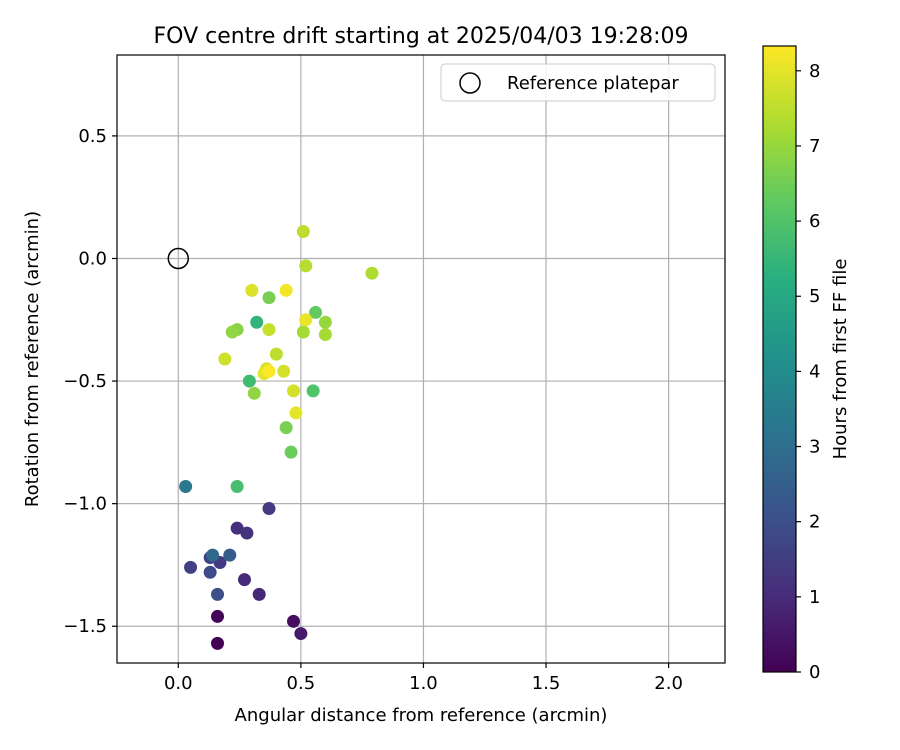 The image size is (900, 750). Describe the element at coordinates (814, 221) in the screenshot. I see `colorbar-tick-label: 6` at that location.